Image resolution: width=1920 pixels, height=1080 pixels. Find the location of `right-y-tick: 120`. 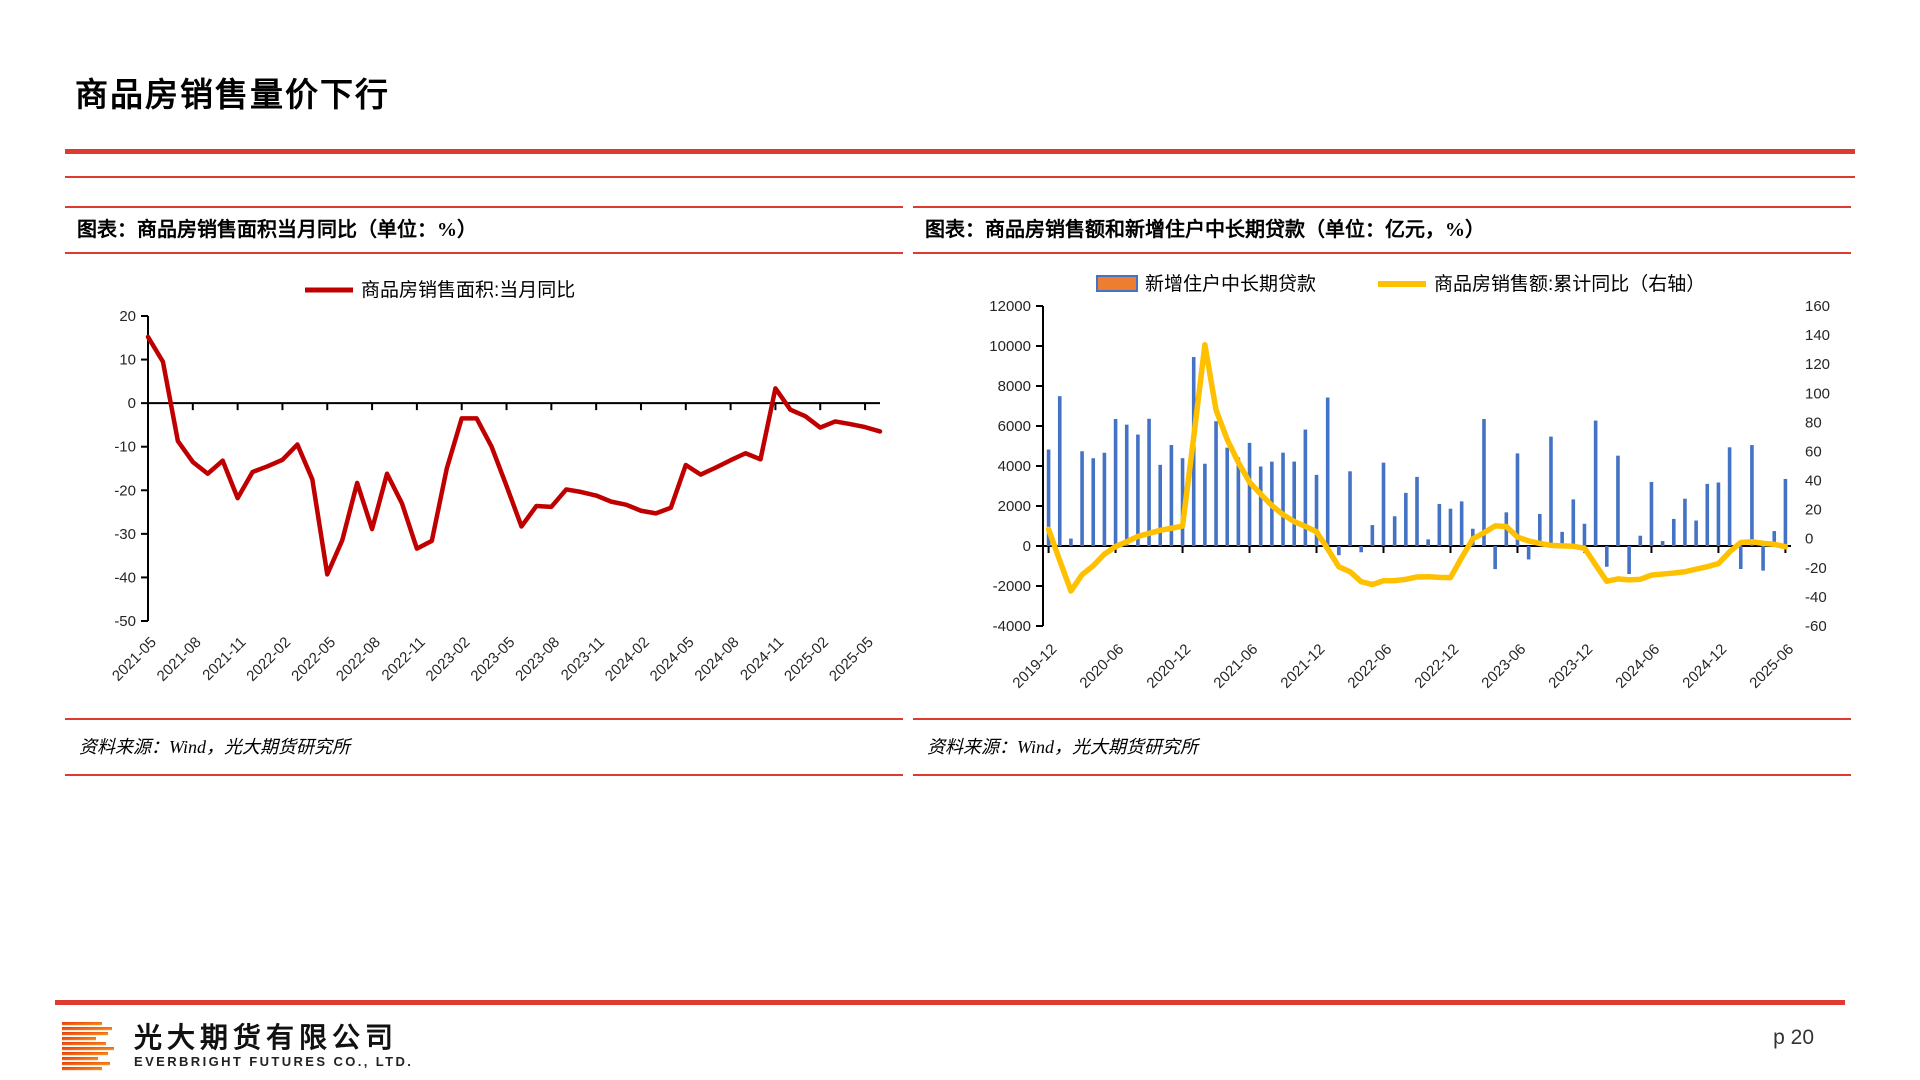

right-y-tick: 120 is located at coordinates (1817, 364).